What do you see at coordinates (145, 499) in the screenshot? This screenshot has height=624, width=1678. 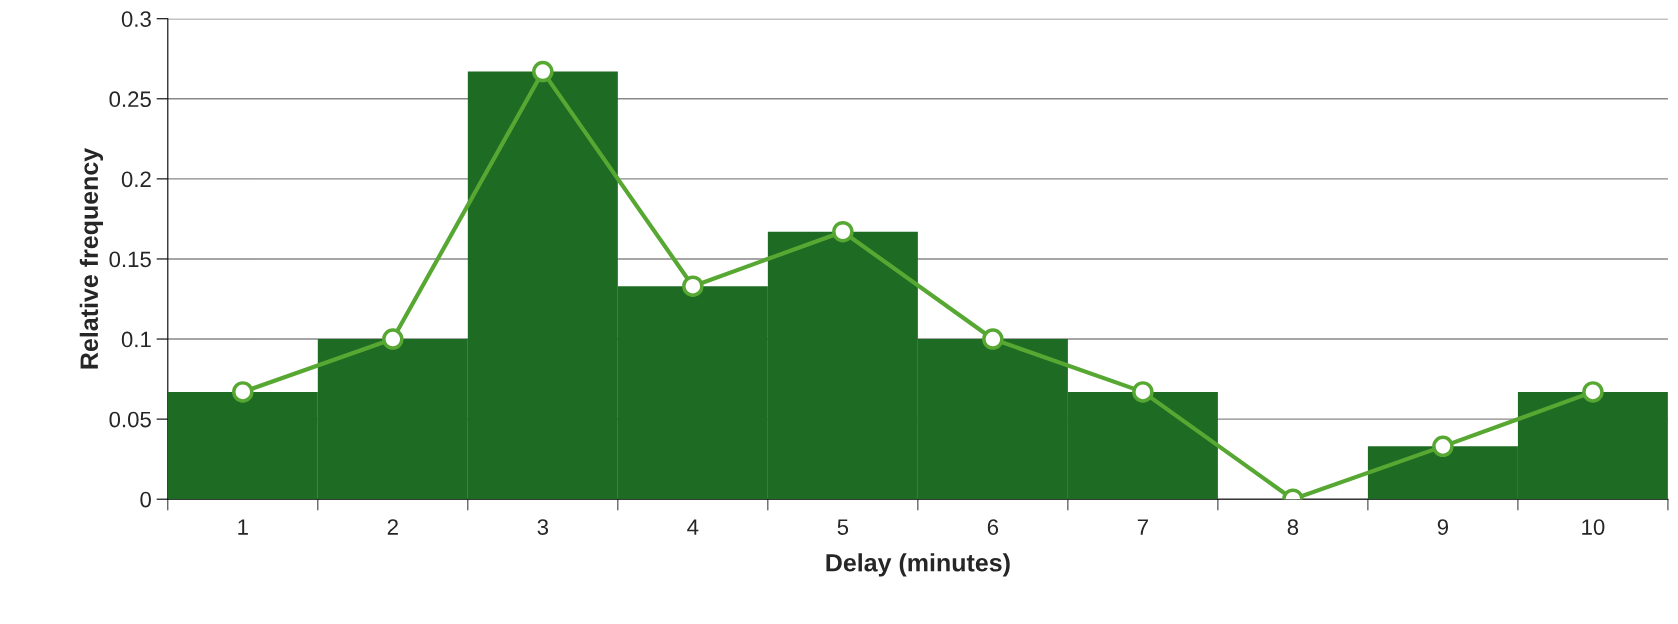 I see `y-tick-label: 0` at bounding box center [145, 499].